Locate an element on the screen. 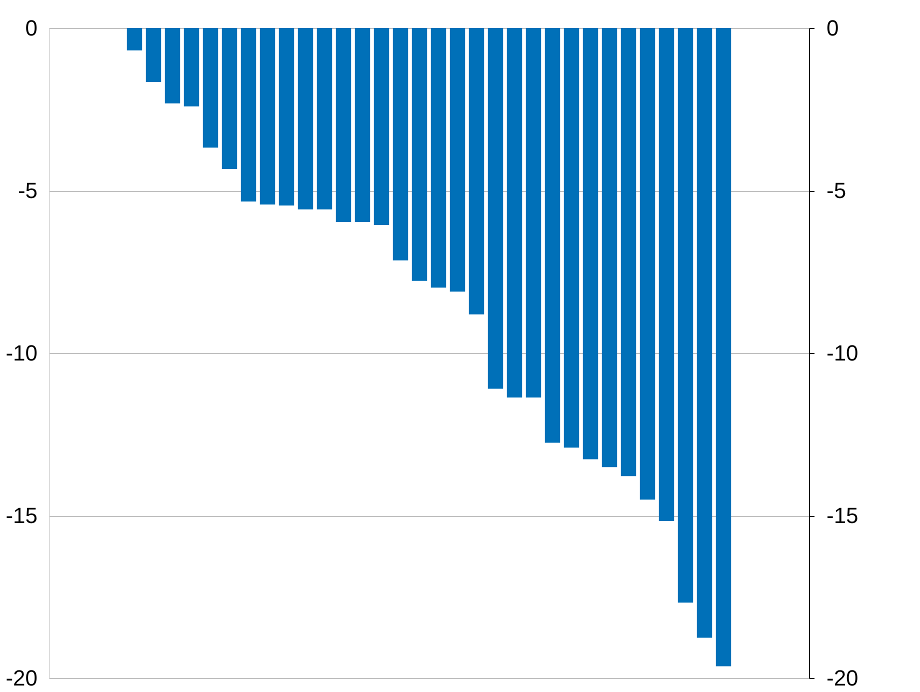  y-tick-label: -20 is located at coordinates (22, 678).